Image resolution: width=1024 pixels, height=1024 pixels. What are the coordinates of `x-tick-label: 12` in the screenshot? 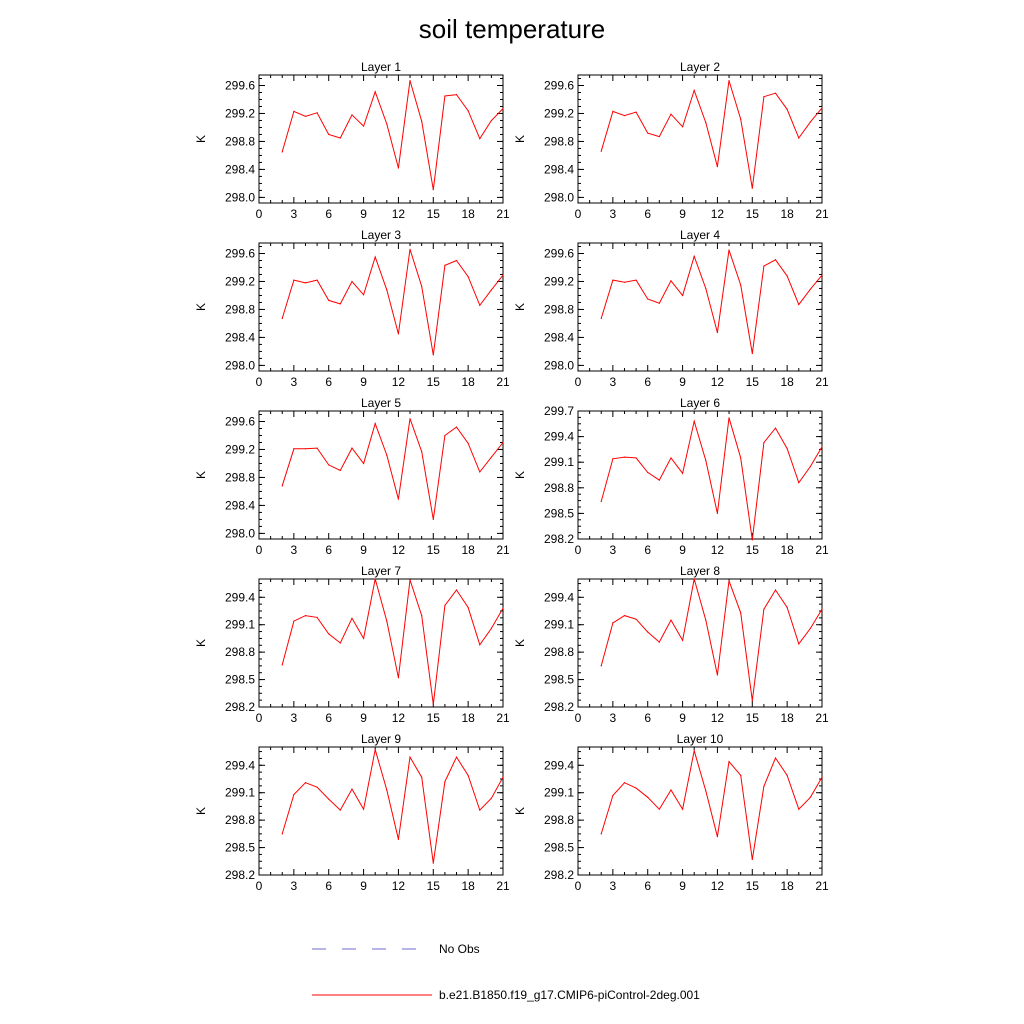 It's located at (718, 214).